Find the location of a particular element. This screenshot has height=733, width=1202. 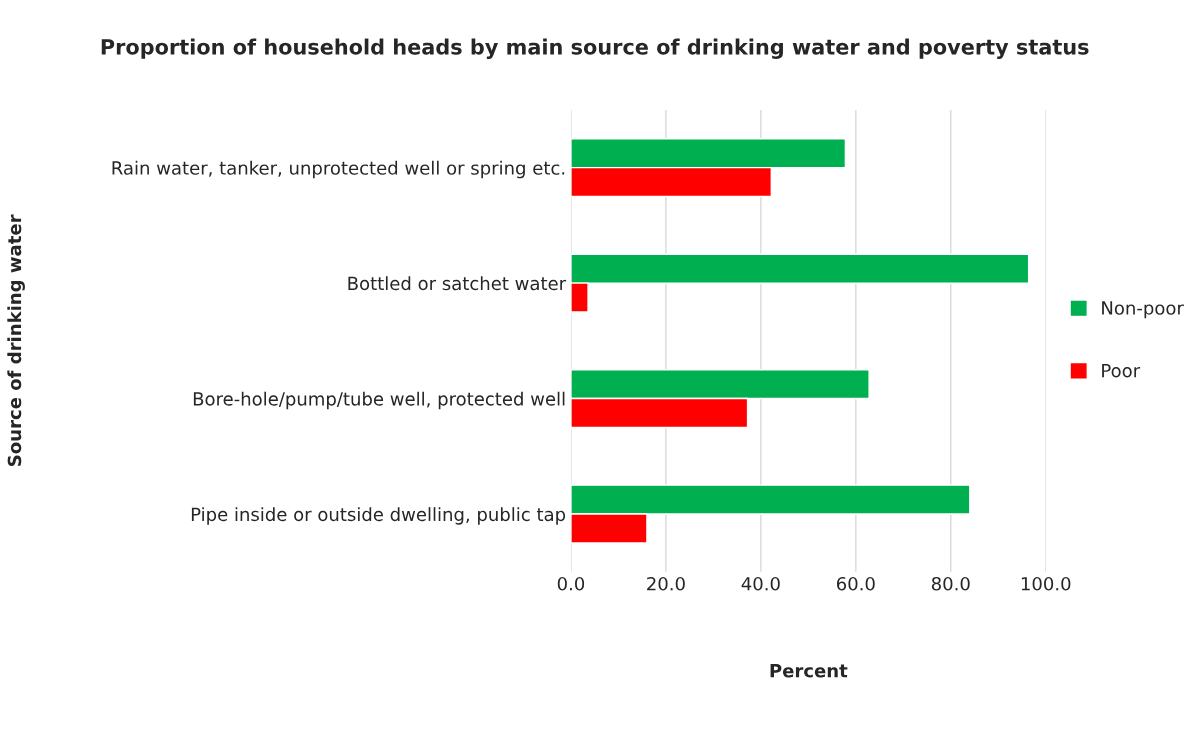

x-axis-title: Percent is located at coordinates (809, 671).